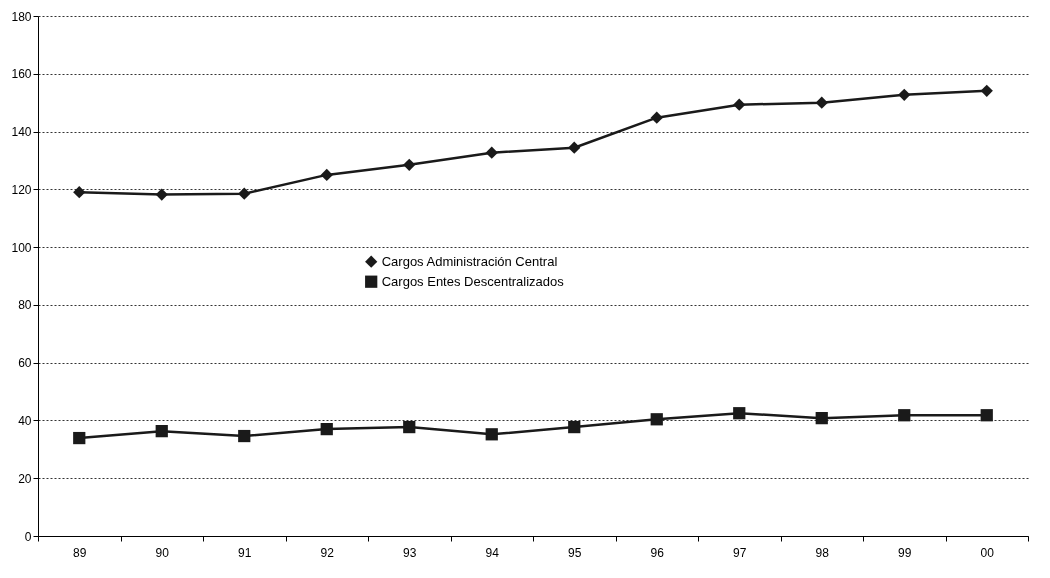 The image size is (1050, 578). What do you see at coordinates (25, 305) in the screenshot?
I see `y-tick-label: 80` at bounding box center [25, 305].